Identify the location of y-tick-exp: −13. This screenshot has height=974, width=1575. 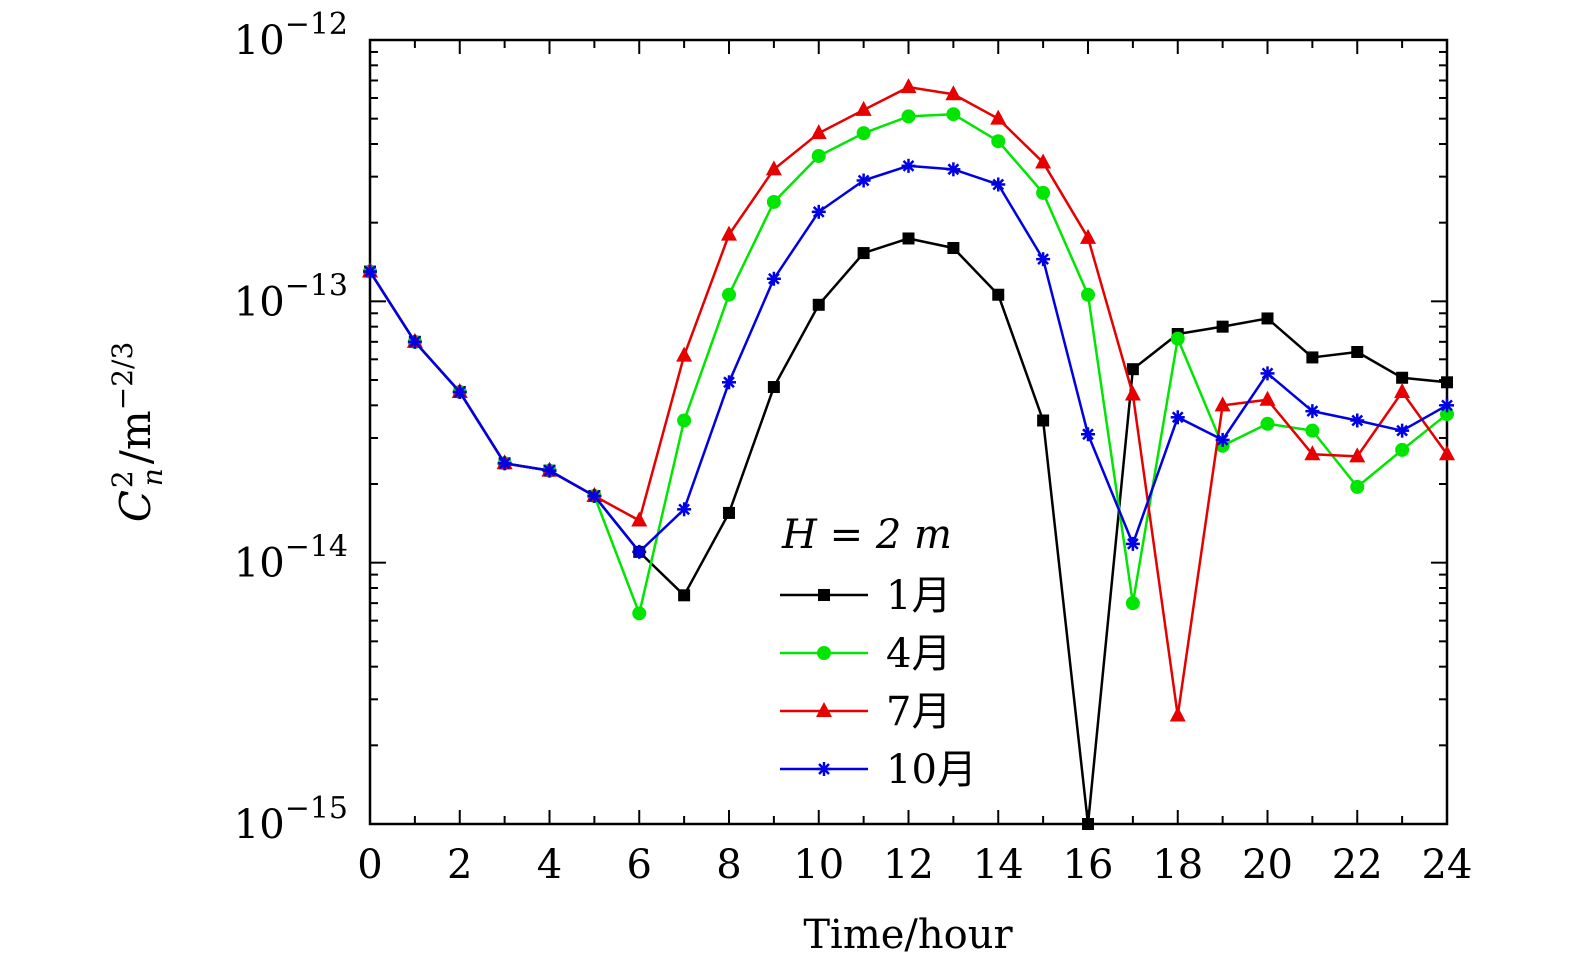
(316, 285).